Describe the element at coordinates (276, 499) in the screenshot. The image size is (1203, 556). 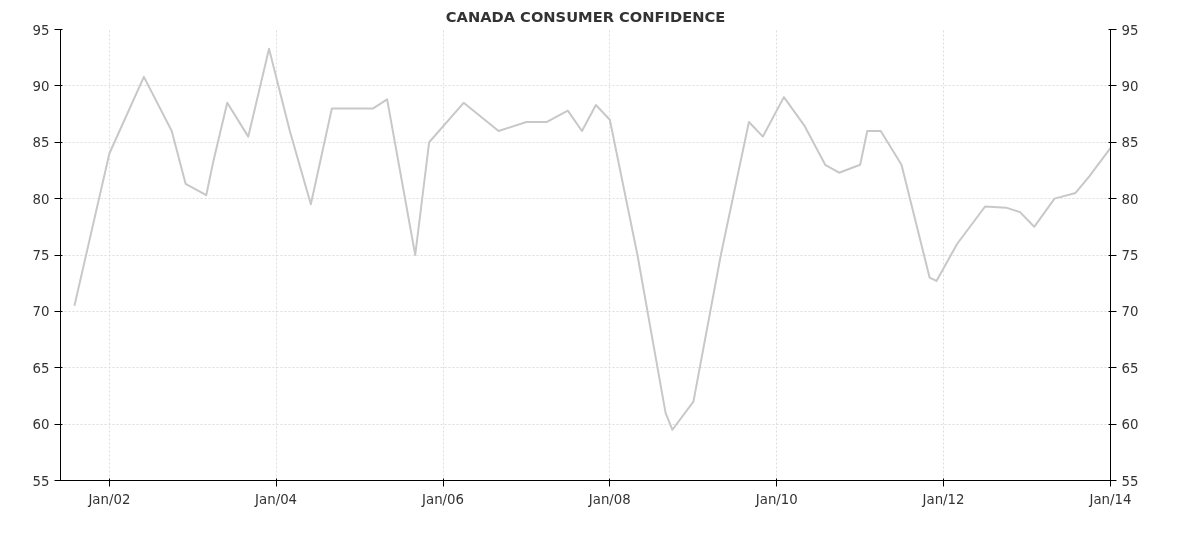
I see `x-tick-label: Jan/04` at that location.